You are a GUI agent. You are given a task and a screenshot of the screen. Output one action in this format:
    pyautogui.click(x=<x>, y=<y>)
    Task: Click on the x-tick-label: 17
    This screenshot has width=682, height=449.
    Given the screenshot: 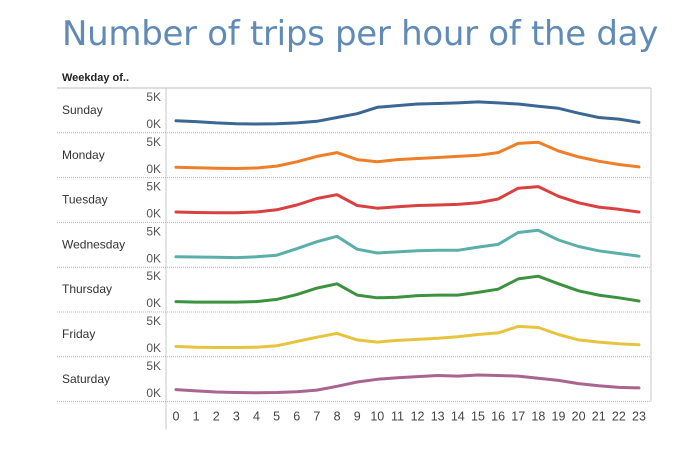 What is the action you would take?
    pyautogui.click(x=518, y=417)
    